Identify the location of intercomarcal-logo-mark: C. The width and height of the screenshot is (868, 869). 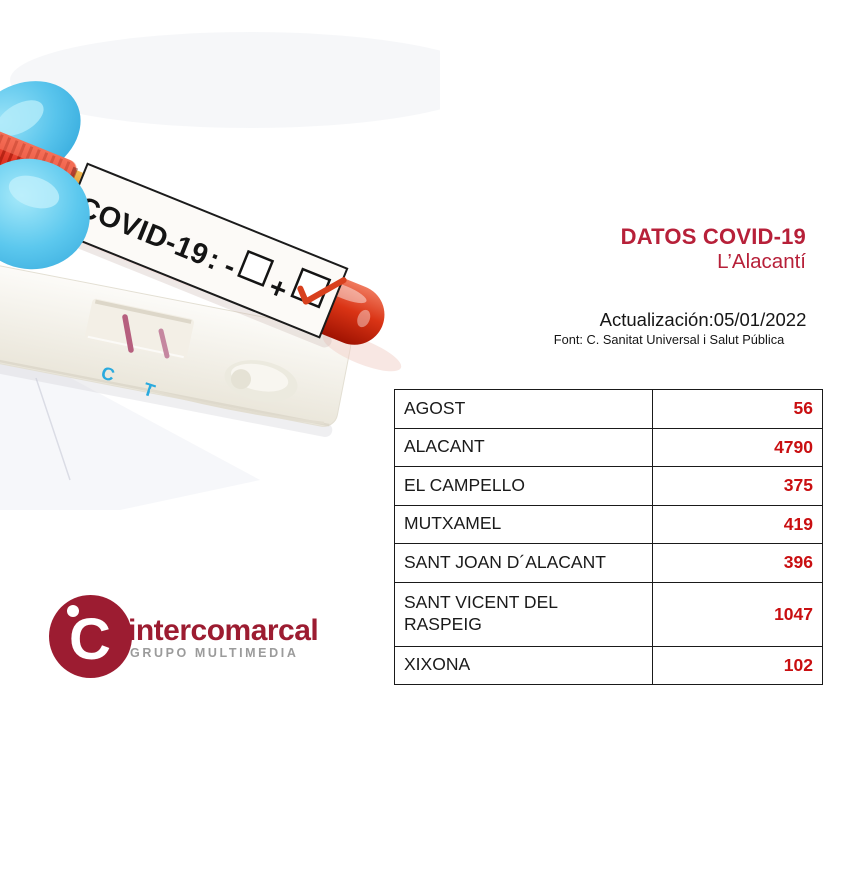
(90, 636).